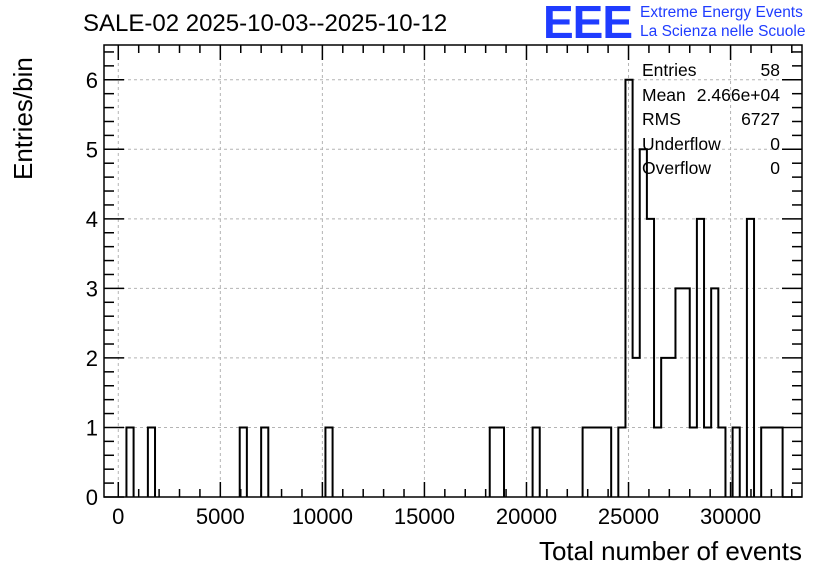 Image resolution: width=836 pixels, height=572 pixels. What do you see at coordinates (681, 143) in the screenshot?
I see `stat-name: Underflow` at bounding box center [681, 143].